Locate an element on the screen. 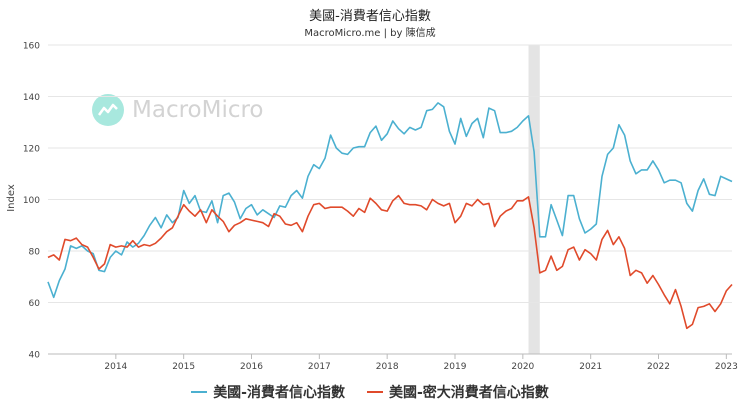 The height and width of the screenshot is (416, 740). chart-legend: 美國-消費者信心指數 美國-密大消費者信心指數 is located at coordinates (370, 392).